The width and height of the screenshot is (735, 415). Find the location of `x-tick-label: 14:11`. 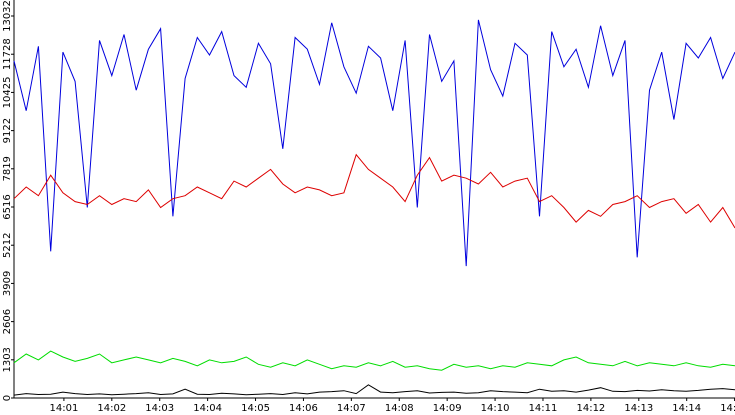

x-tick-label: 14:11 is located at coordinates (543, 408).